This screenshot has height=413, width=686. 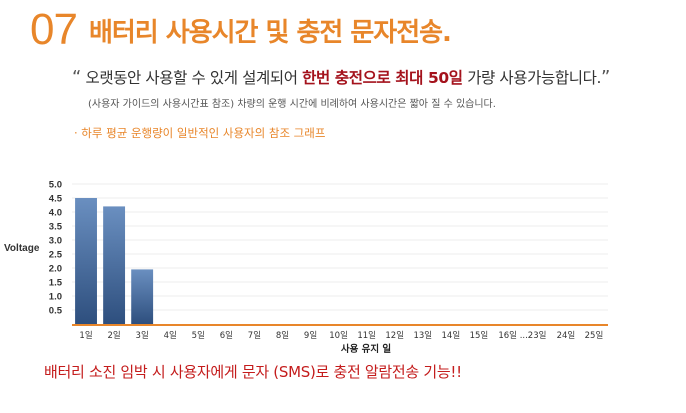 What do you see at coordinates (226, 336) in the screenshot?
I see `x-tick-label: 6일` at bounding box center [226, 336].